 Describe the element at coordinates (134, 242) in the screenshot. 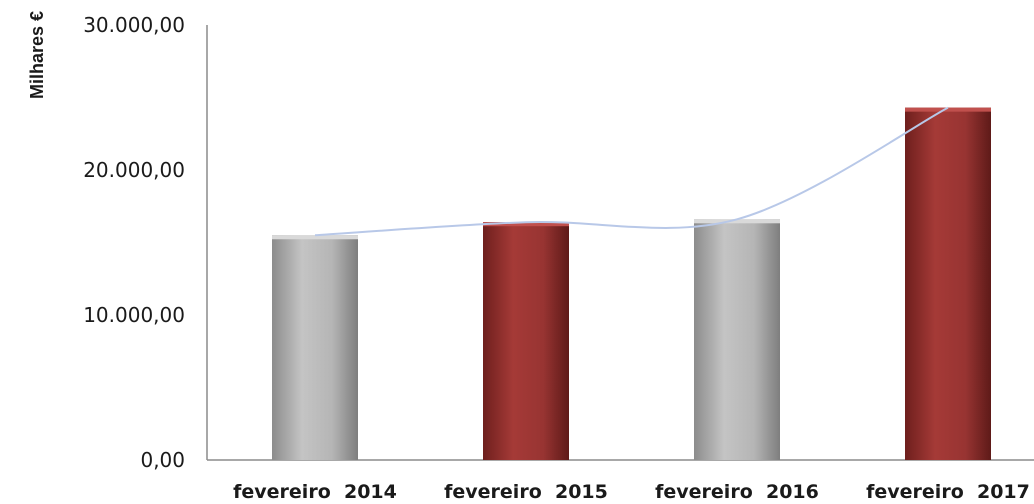

I see `y-axis-ticks: 0,00 10.000,00 20.000,00 30.000,00` at that location.